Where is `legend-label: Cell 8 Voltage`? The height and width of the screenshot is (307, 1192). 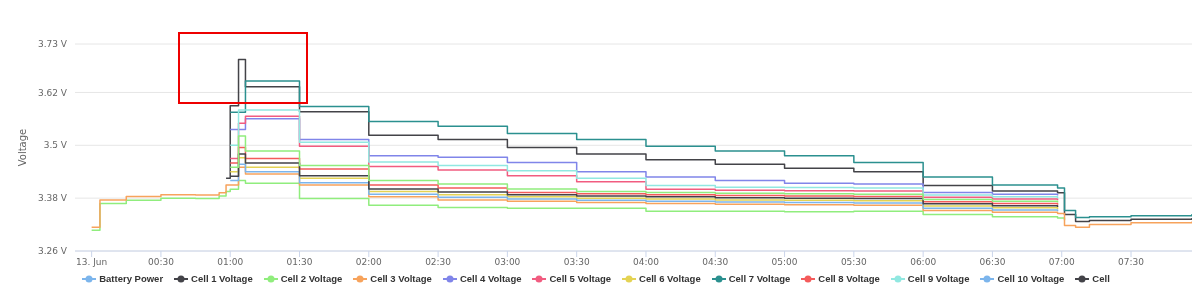 legend-label: Cell 8 Voltage is located at coordinates (848, 278).